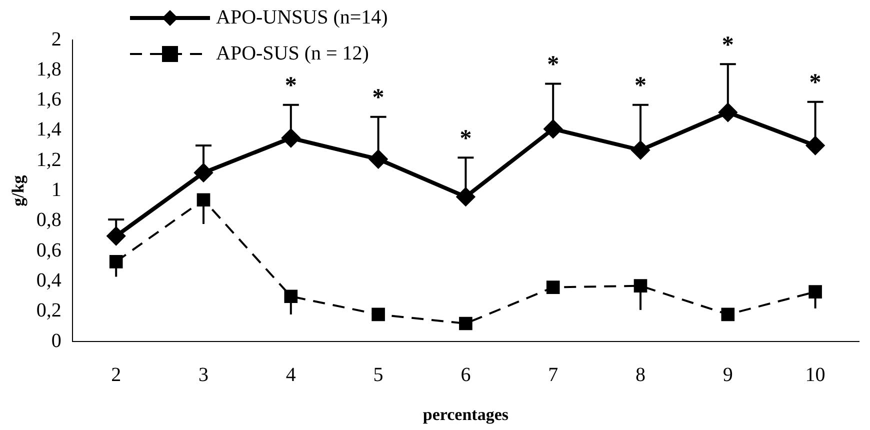 Image resolution: width=870 pixels, height=430 pixels. Describe the element at coordinates (49, 159) in the screenshot. I see `y-tick-label: 1,2` at that location.